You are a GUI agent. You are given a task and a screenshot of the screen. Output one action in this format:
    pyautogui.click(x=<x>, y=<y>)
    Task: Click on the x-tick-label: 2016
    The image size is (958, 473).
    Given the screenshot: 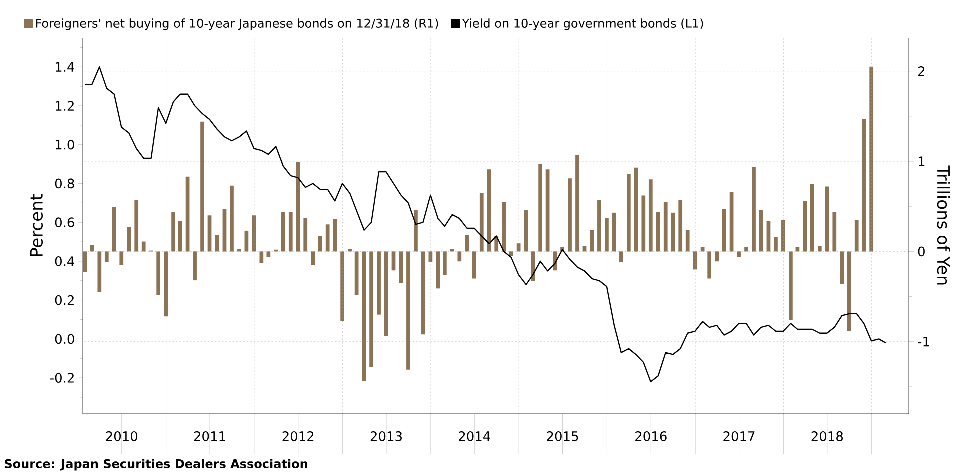 What is the action you would take?
    pyautogui.click(x=651, y=437)
    